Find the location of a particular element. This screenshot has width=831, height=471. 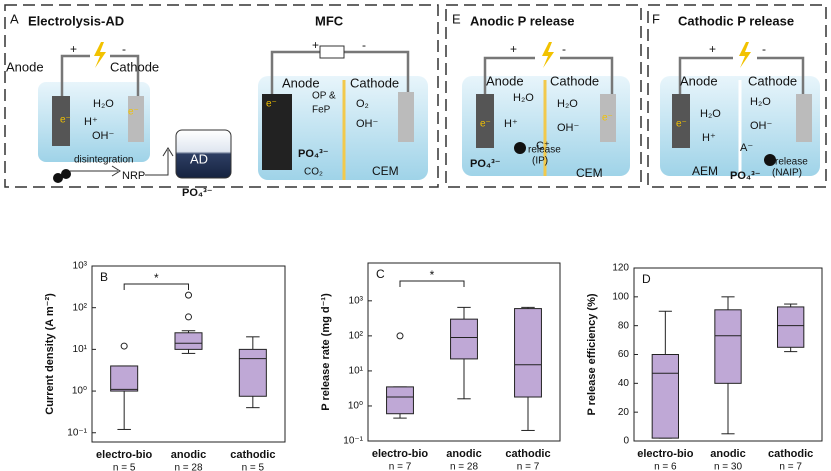

x-tick-label: cathodic is located at coordinates (527, 454).